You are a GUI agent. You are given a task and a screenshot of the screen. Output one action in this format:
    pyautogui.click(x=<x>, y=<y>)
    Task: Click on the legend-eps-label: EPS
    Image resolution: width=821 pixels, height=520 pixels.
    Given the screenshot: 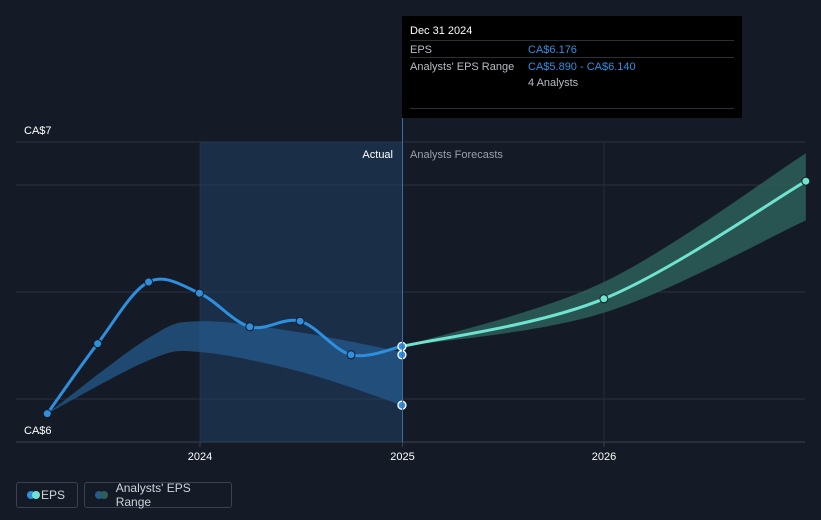 What is the action you would take?
    pyautogui.click(x=52, y=495)
    